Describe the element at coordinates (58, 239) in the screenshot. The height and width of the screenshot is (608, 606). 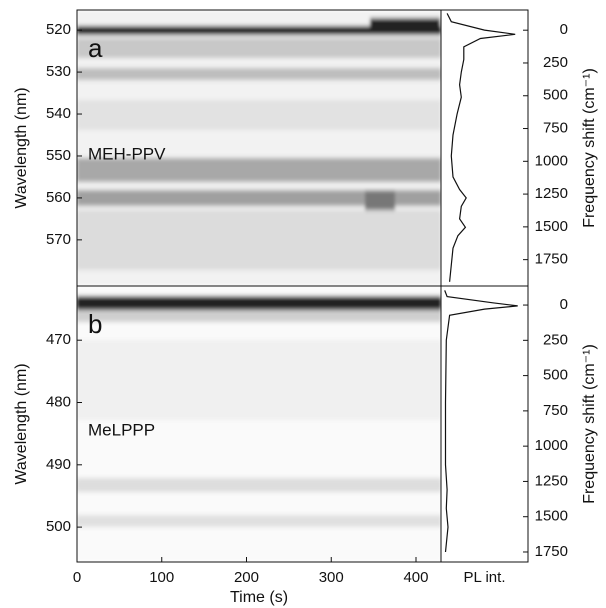
I see `y-tick-label: 570` at that location.